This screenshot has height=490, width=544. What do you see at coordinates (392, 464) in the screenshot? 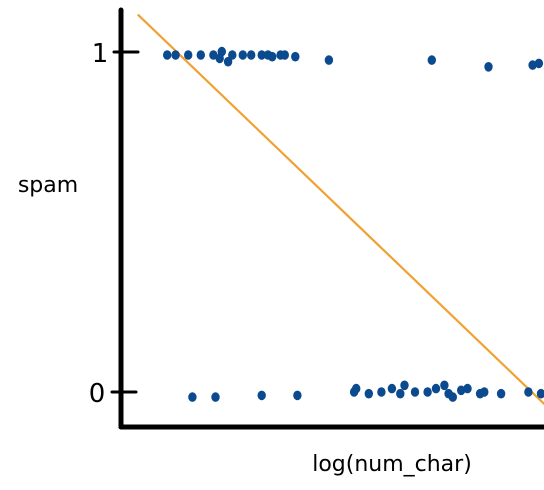
I see `x-axis-title: log(num_char)` at bounding box center [392, 464].